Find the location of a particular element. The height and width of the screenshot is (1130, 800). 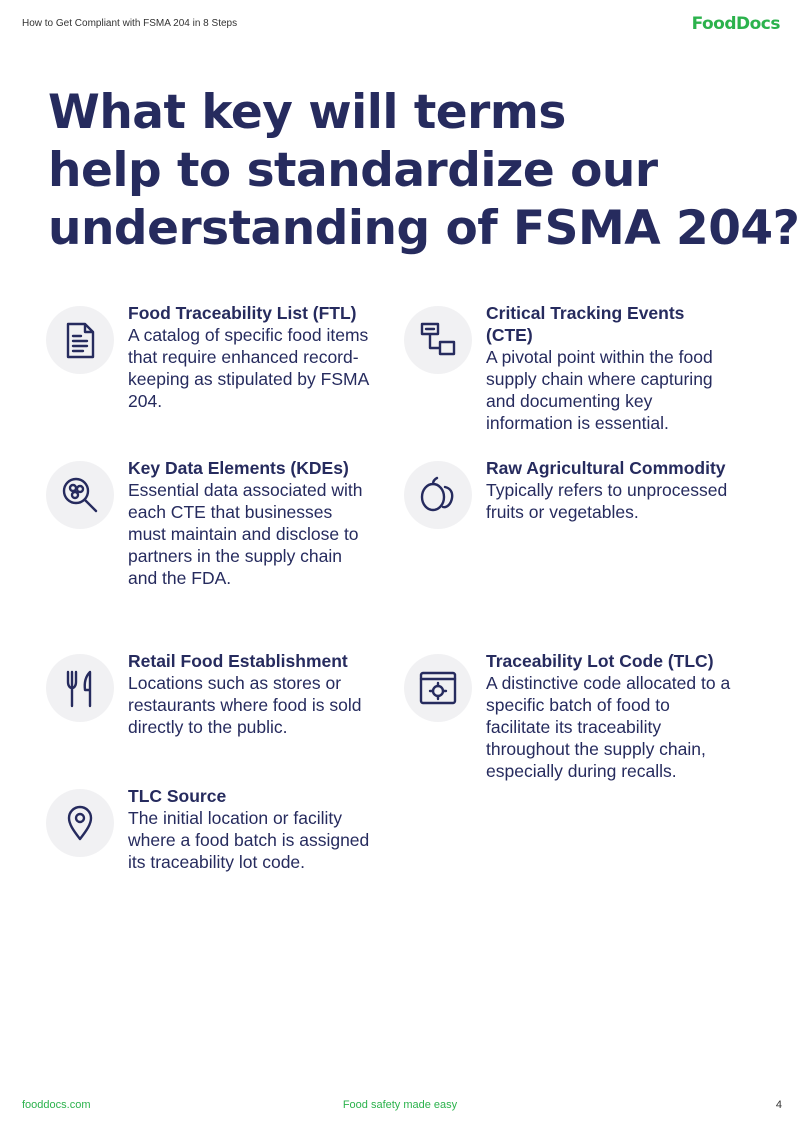

term-title: Raw Agricultural Commodity is located at coordinates (606, 468).